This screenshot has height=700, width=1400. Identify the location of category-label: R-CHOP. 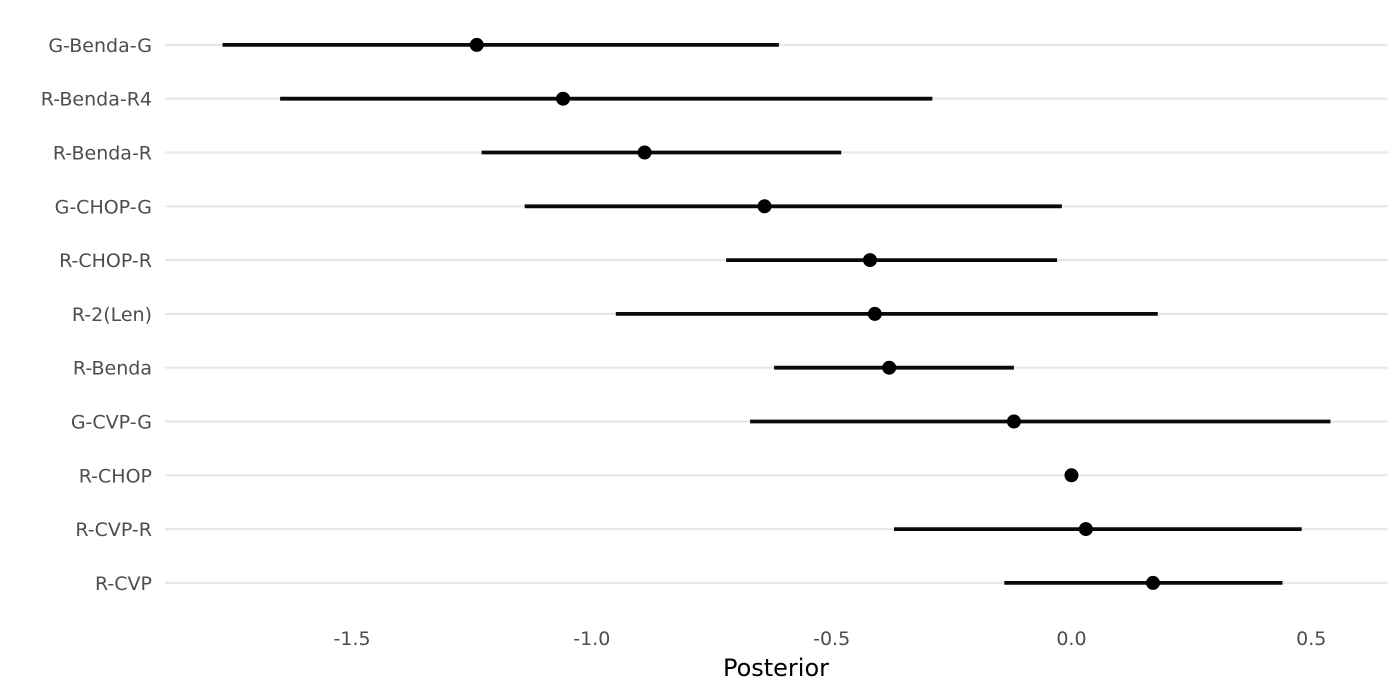
(115, 476).